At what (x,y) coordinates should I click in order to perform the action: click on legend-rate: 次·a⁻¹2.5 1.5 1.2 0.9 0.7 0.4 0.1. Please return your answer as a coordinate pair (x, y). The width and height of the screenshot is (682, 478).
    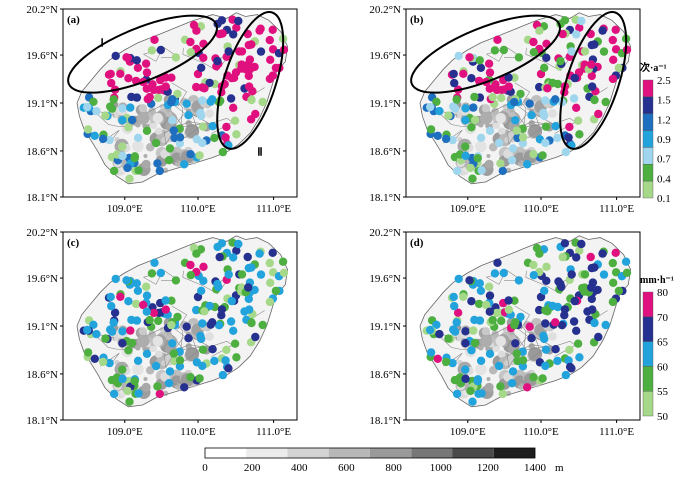
    Looking at the image, I should click on (655, 133).